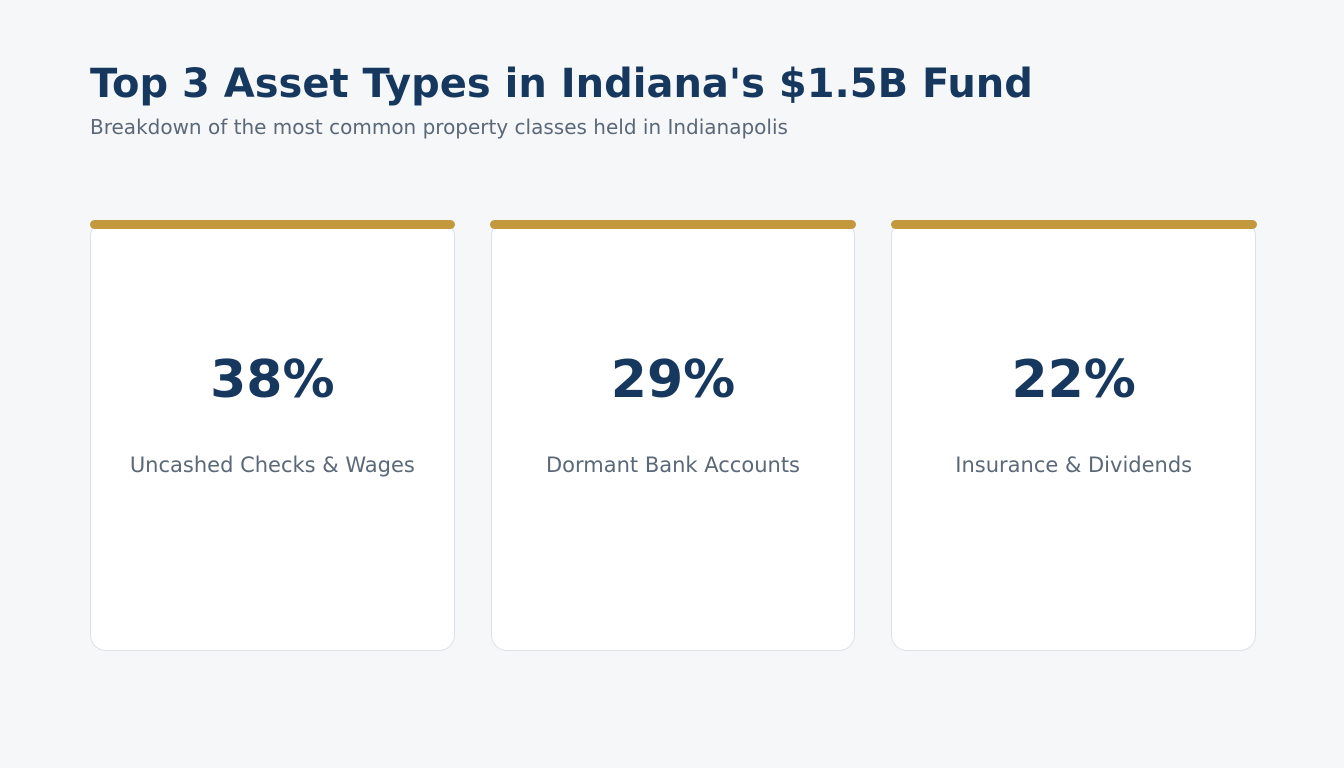 The image size is (1344, 768). Describe the element at coordinates (673, 380) in the screenshot. I see `stat-value: 29%` at that location.